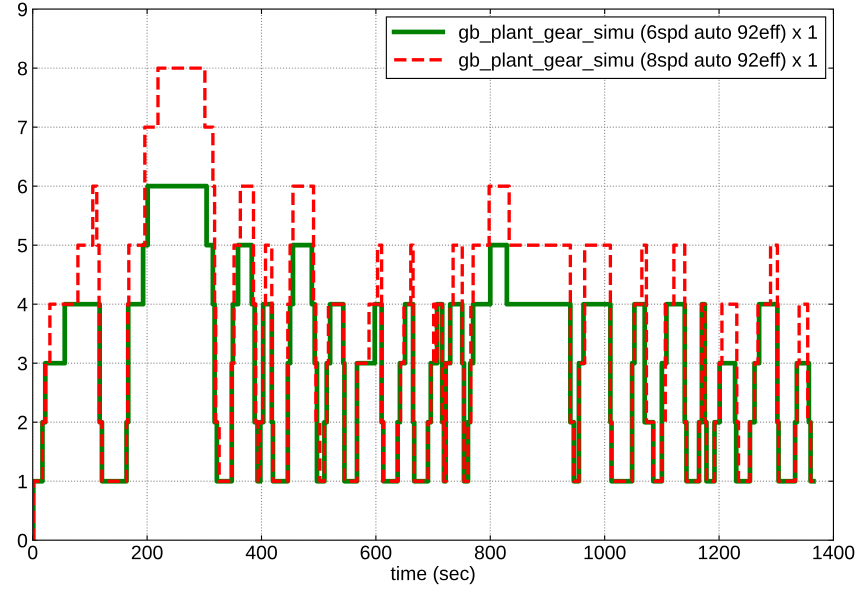 Image resolution: width=861 pixels, height=607 pixels. What do you see at coordinates (23, 245) in the screenshot?
I see `y-tick-label: 5` at bounding box center [23, 245].